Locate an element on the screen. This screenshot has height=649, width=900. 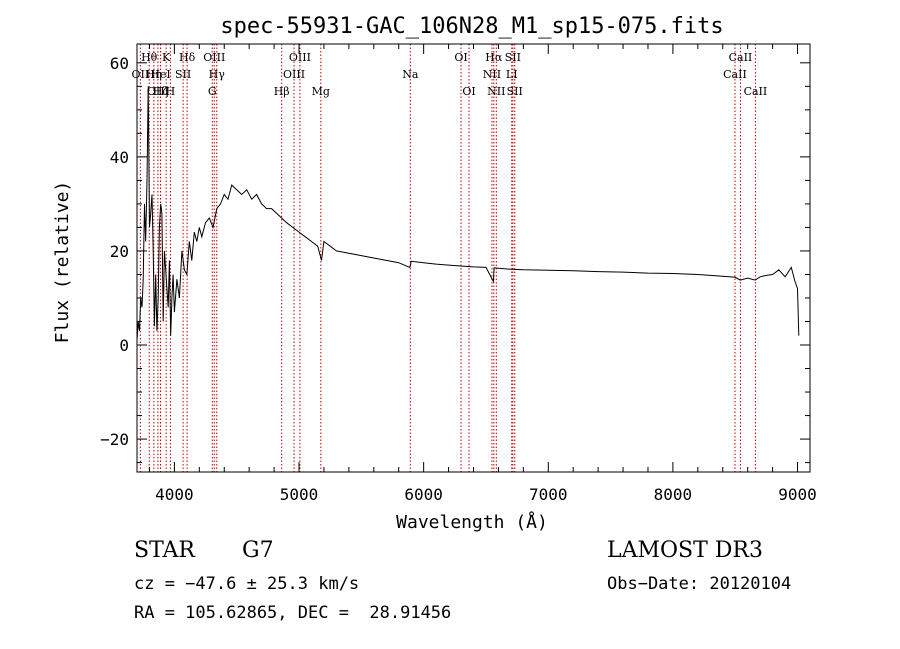
x-axis-label: Wavelength (Å) is located at coordinates (472, 522).